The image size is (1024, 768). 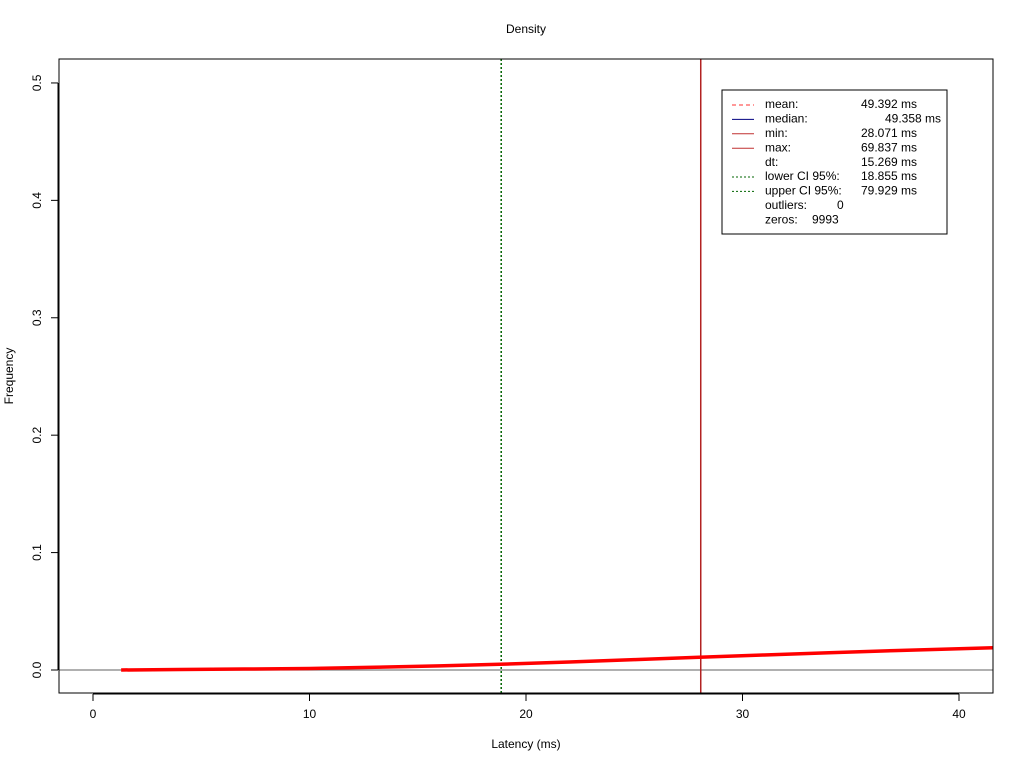 What do you see at coordinates (525, 744) in the screenshot?
I see `x-axis-label: Latency (ms)` at bounding box center [525, 744].